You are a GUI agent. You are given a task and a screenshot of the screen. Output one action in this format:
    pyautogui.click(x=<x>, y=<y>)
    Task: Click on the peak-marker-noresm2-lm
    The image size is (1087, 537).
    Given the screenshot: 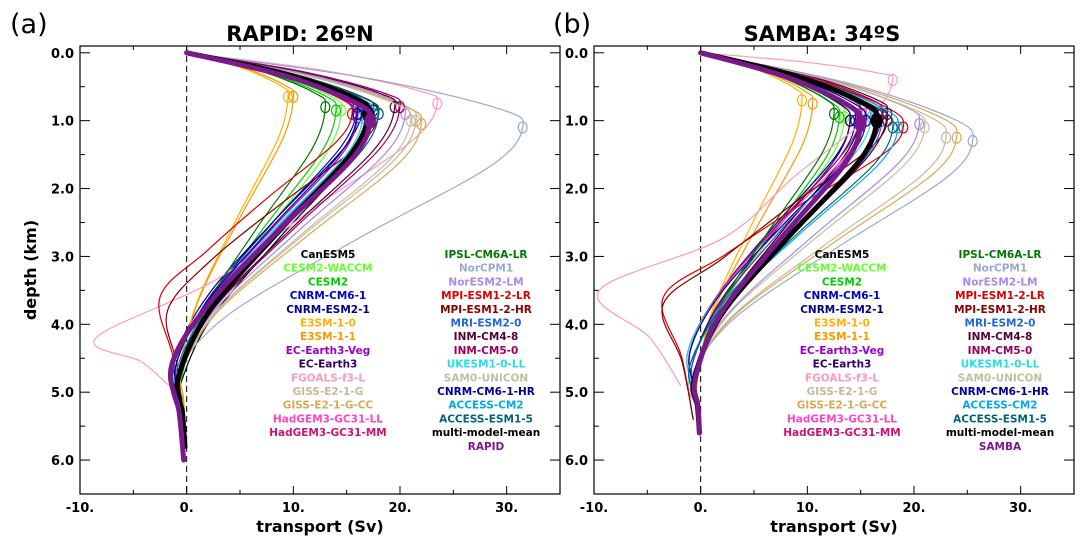 What is the action you would take?
    pyautogui.click(x=919, y=124)
    